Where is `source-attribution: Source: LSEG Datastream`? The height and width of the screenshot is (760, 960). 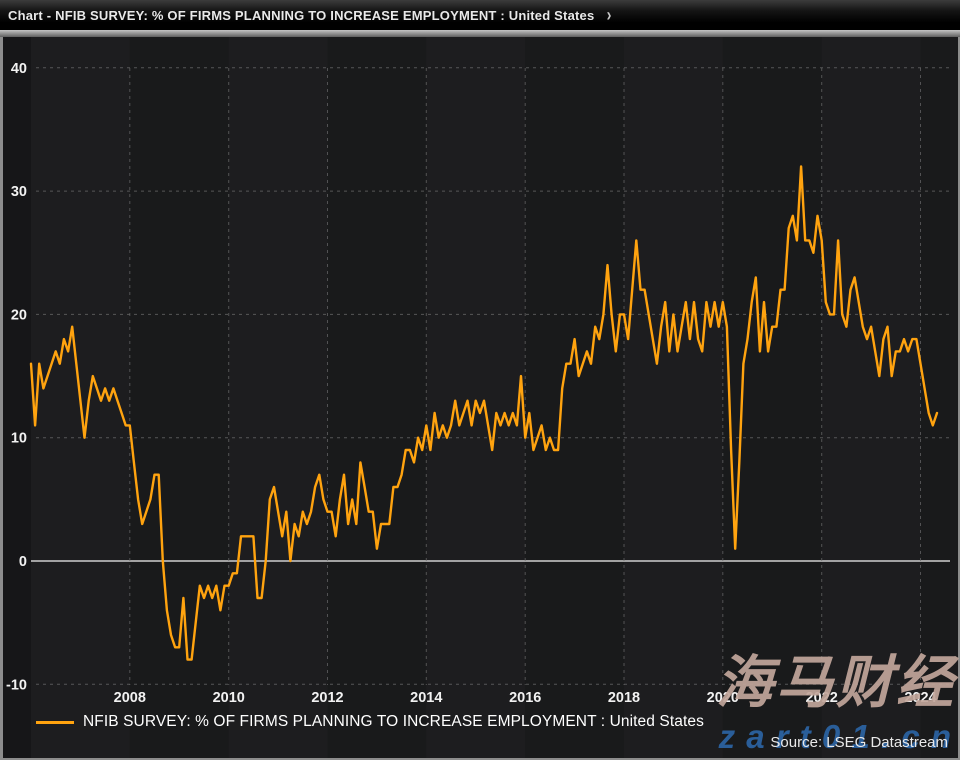 source-attribution: Source: LSEG Datastream is located at coordinates (859, 742).